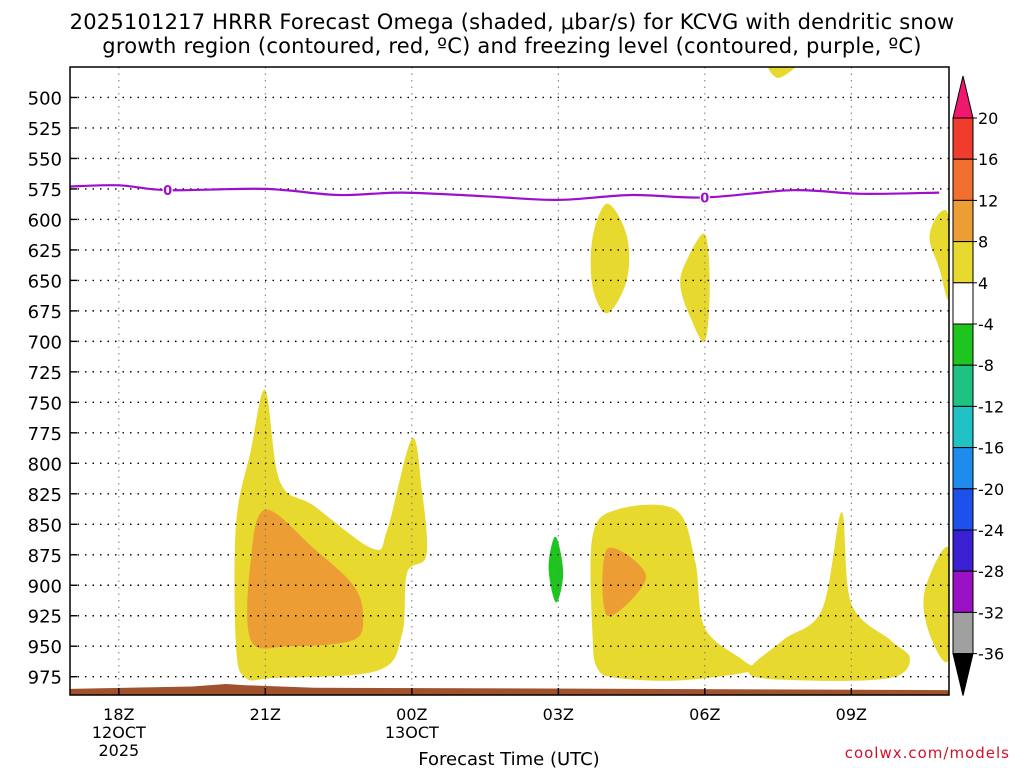 This screenshot has height=768, width=1024. Describe the element at coordinates (265, 714) in the screenshot. I see `x-tick-label-21Z: 21Z` at that location.